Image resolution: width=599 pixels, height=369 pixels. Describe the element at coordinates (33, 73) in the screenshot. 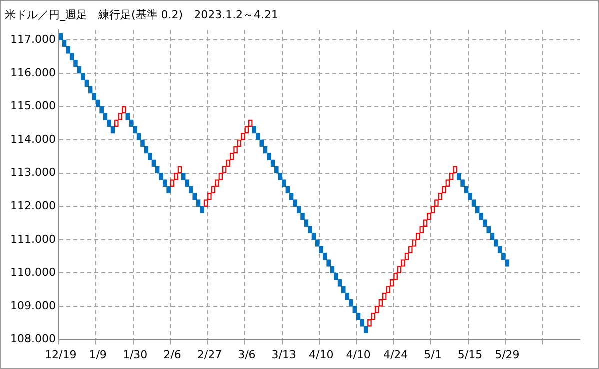

I see `y-tick-label: 116.000` at that location.